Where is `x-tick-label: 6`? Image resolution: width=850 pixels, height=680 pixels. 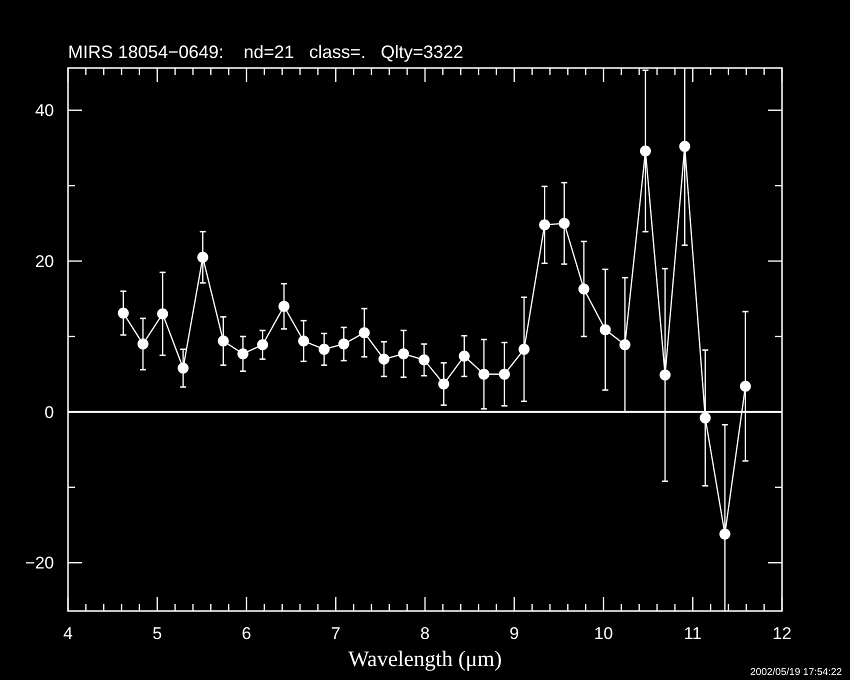 x-tick-label: 6 is located at coordinates (247, 633).